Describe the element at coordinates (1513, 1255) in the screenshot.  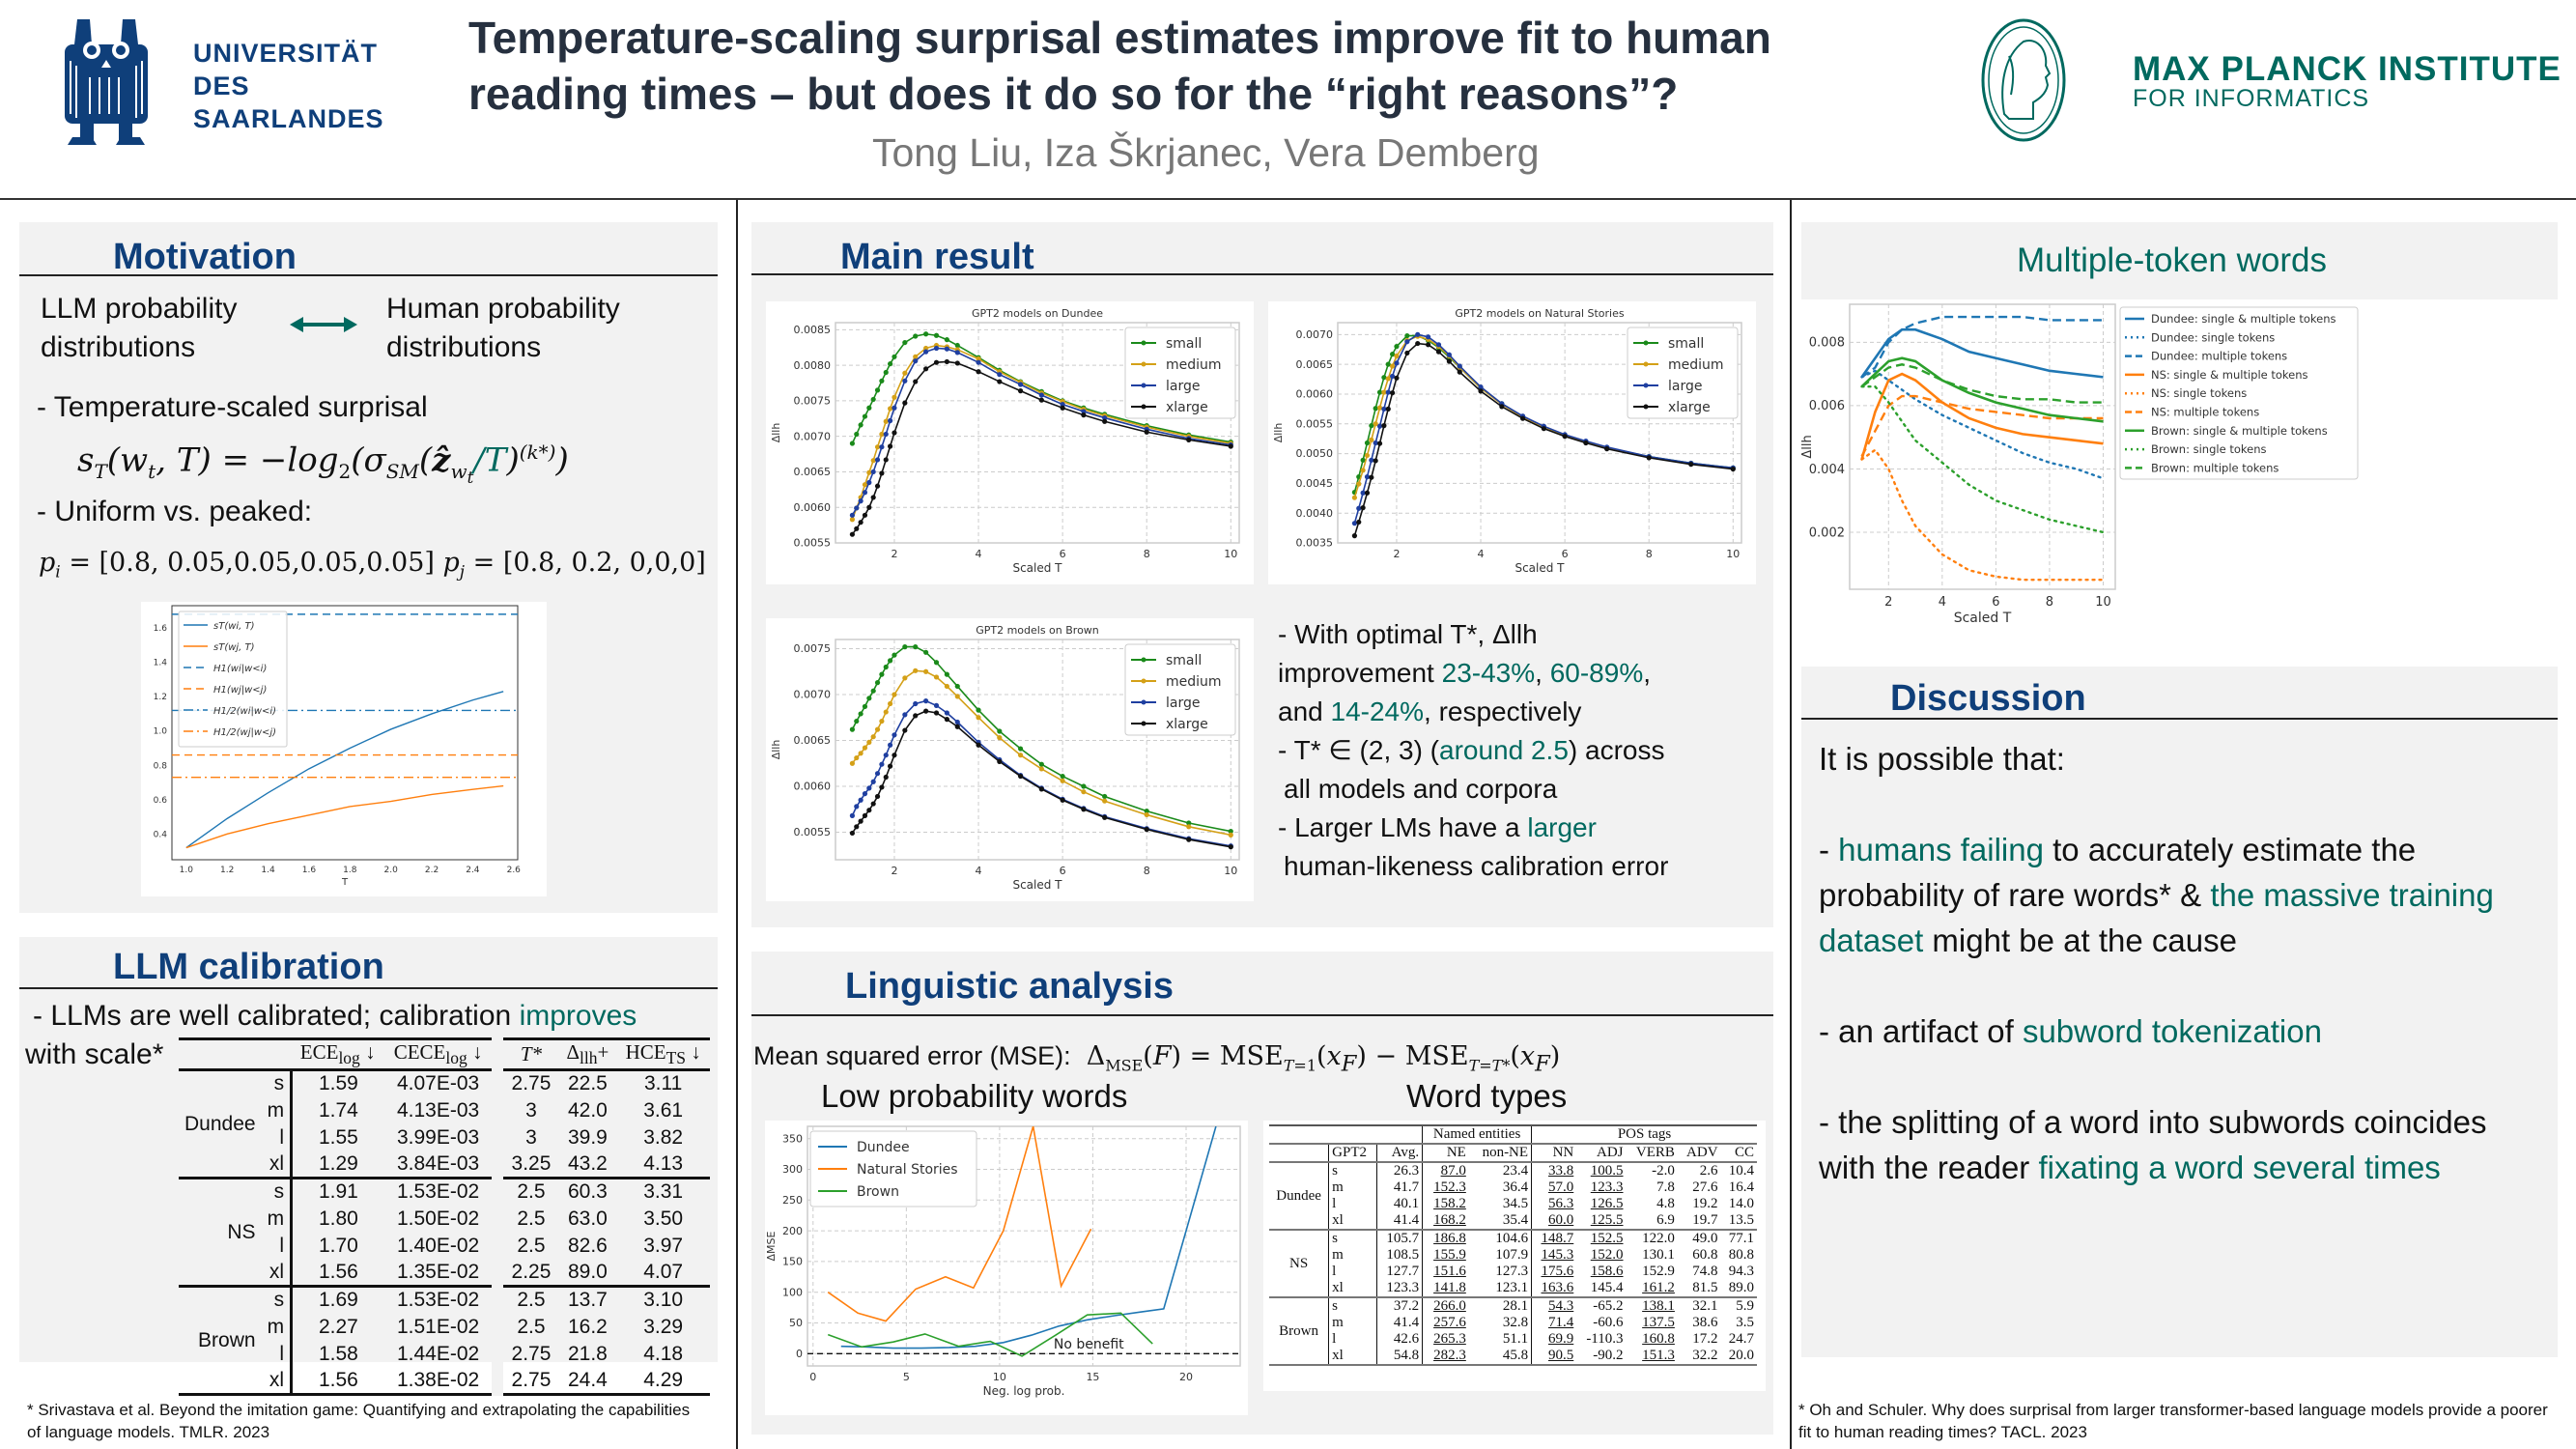
I see `word-types-row: m 108.5 155.9 107.9 145.3 152.0 130.1 60.8 80.8` at that location.